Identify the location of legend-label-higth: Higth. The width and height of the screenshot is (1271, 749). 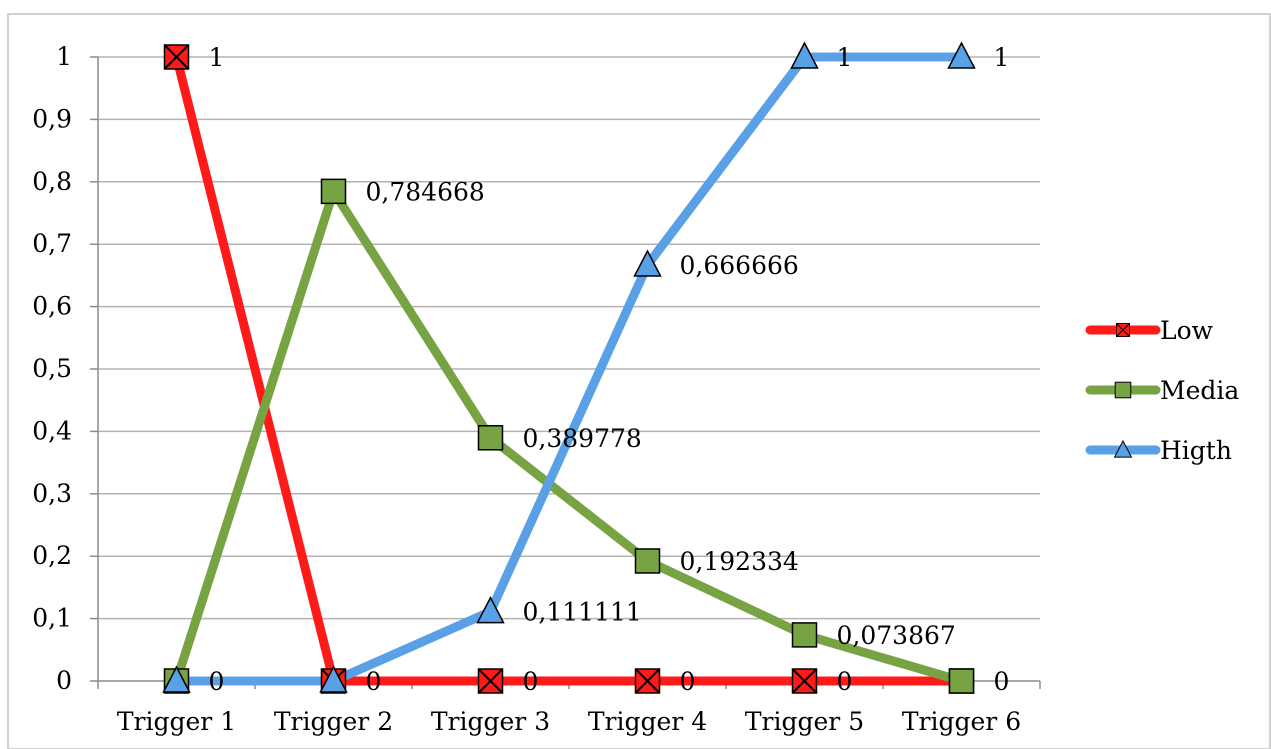
(1196, 450).